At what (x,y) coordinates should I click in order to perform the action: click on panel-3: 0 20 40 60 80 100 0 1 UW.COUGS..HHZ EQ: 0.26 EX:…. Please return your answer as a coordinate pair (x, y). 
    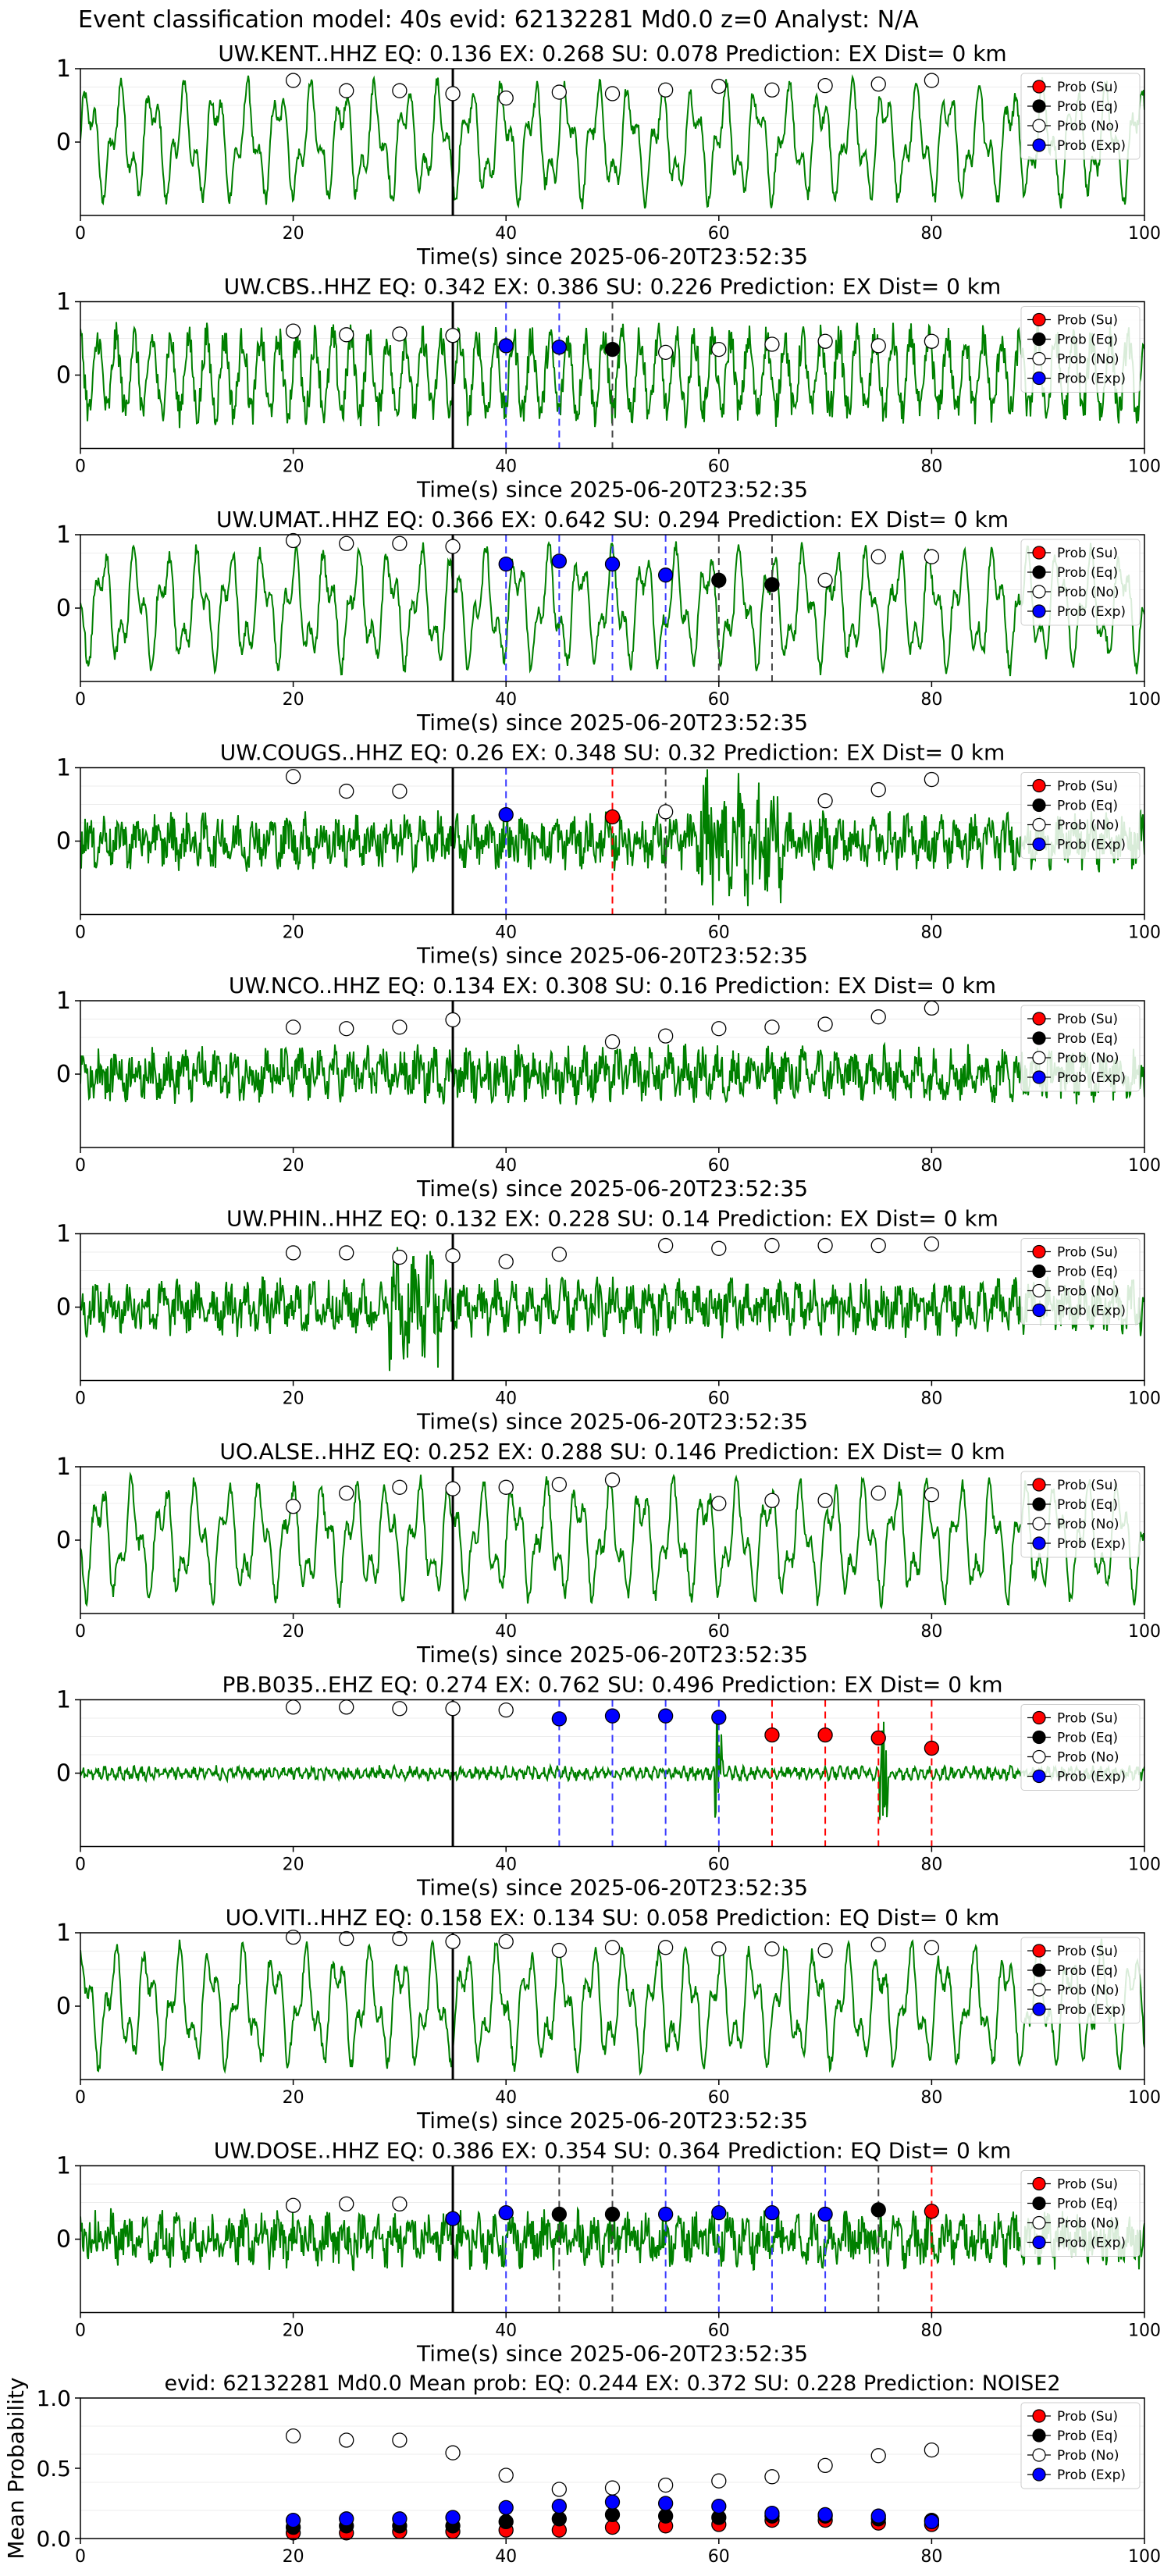
    Looking at the image, I should click on (608, 854).